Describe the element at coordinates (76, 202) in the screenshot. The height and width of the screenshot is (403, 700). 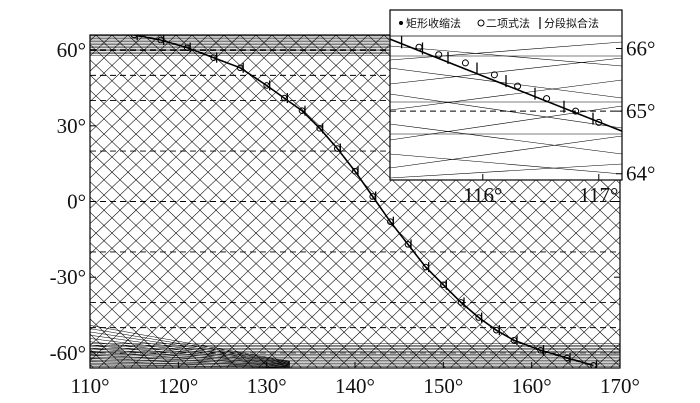
I see `y-tick-label: 0°` at that location.